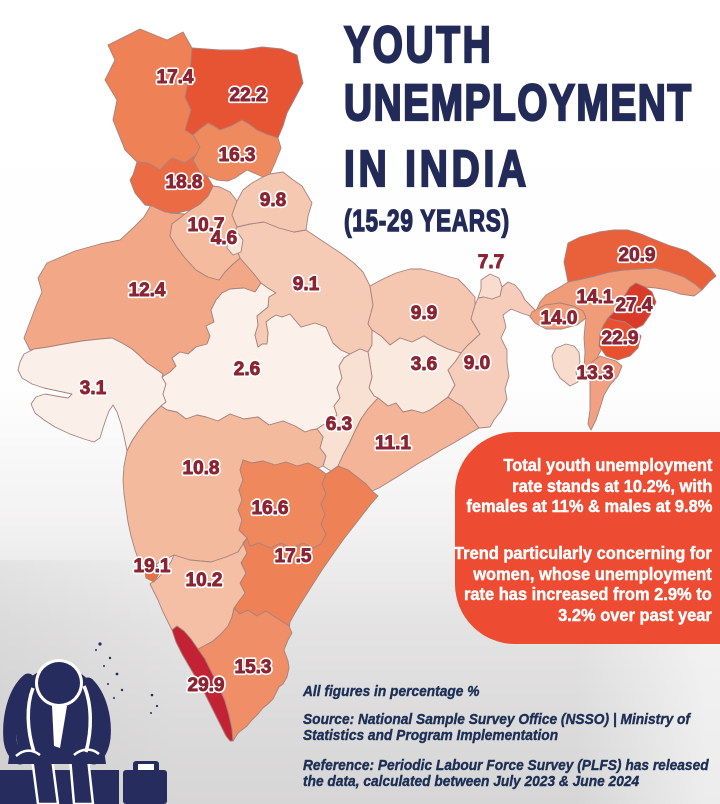  Describe the element at coordinates (393, 443) in the screenshot. I see `svg-text: 11.1` at that location.